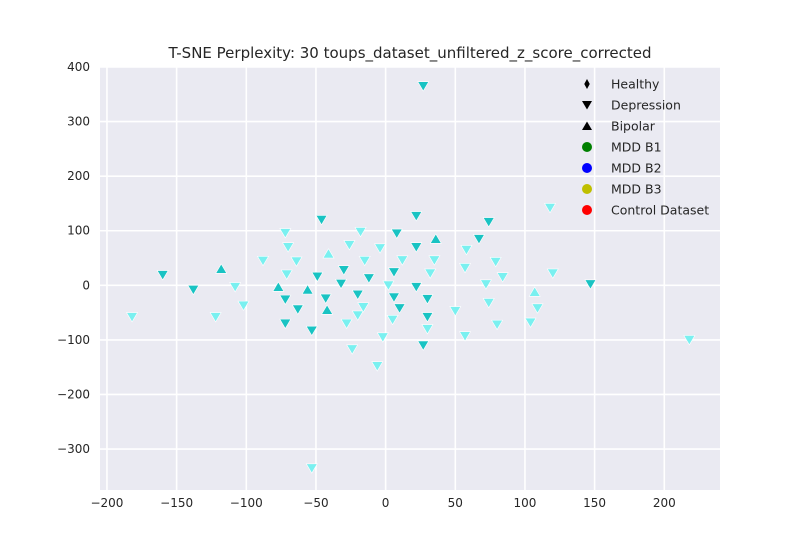  I want to click on y-tick-label: 200, so click(78, 176).